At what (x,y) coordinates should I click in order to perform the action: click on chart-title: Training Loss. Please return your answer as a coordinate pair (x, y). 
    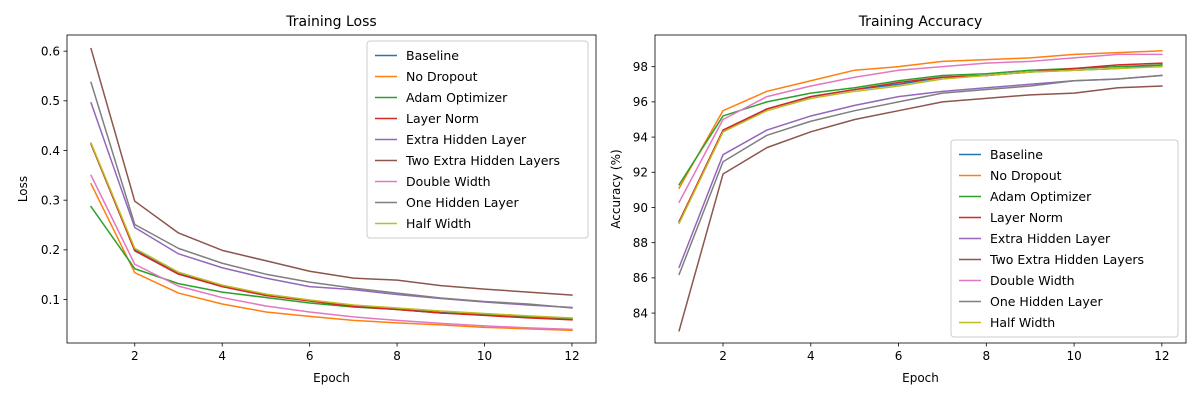
    Looking at the image, I should click on (330, 22).